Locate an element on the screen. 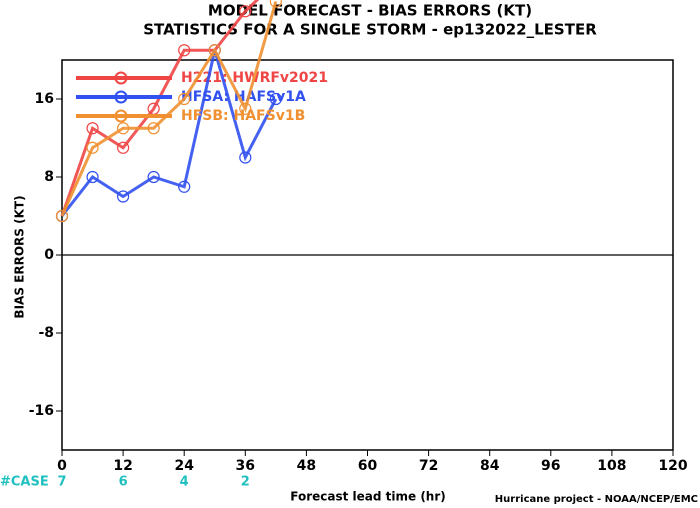 Image resolution: width=700 pixels, height=508 pixels. case-count: 7 is located at coordinates (61, 482).